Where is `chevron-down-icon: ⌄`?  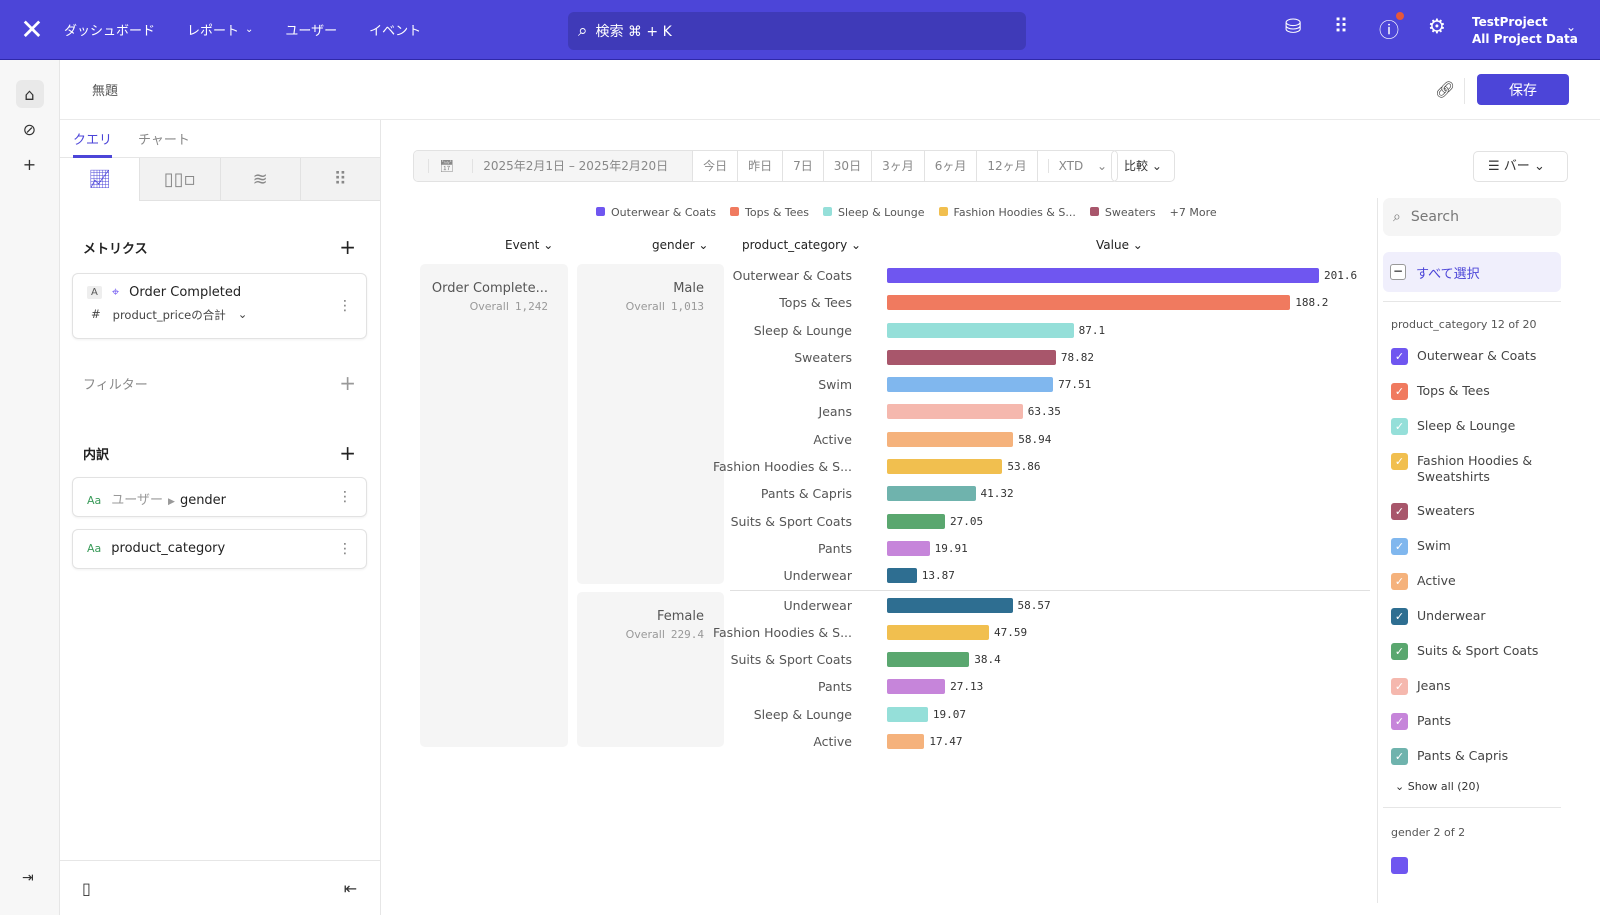
chevron-down-icon: ⌄ is located at coordinates (1571, 27).